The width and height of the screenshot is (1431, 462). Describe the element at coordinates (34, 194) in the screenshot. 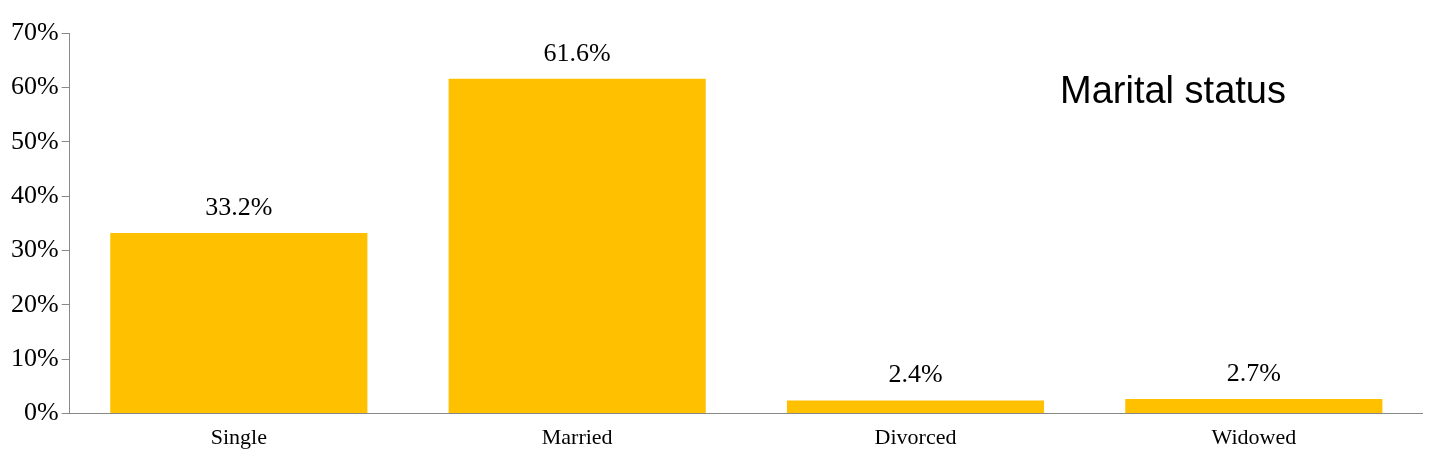

I see `y-tick-label: 40%` at that location.